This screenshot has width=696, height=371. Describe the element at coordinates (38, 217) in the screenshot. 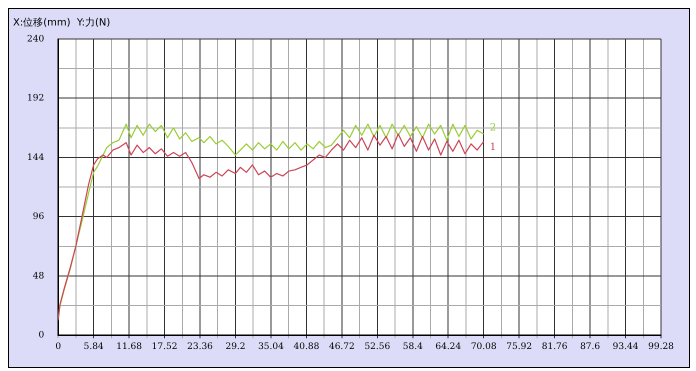

I see `y-tick-label: 96` at that location.